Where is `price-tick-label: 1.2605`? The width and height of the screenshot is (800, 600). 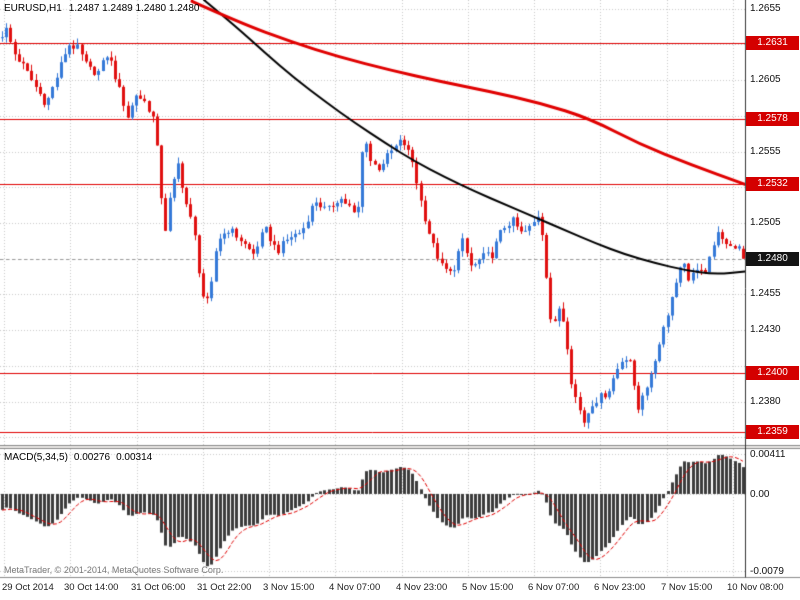 price-tick-label: 1.2605 is located at coordinates (765, 80).